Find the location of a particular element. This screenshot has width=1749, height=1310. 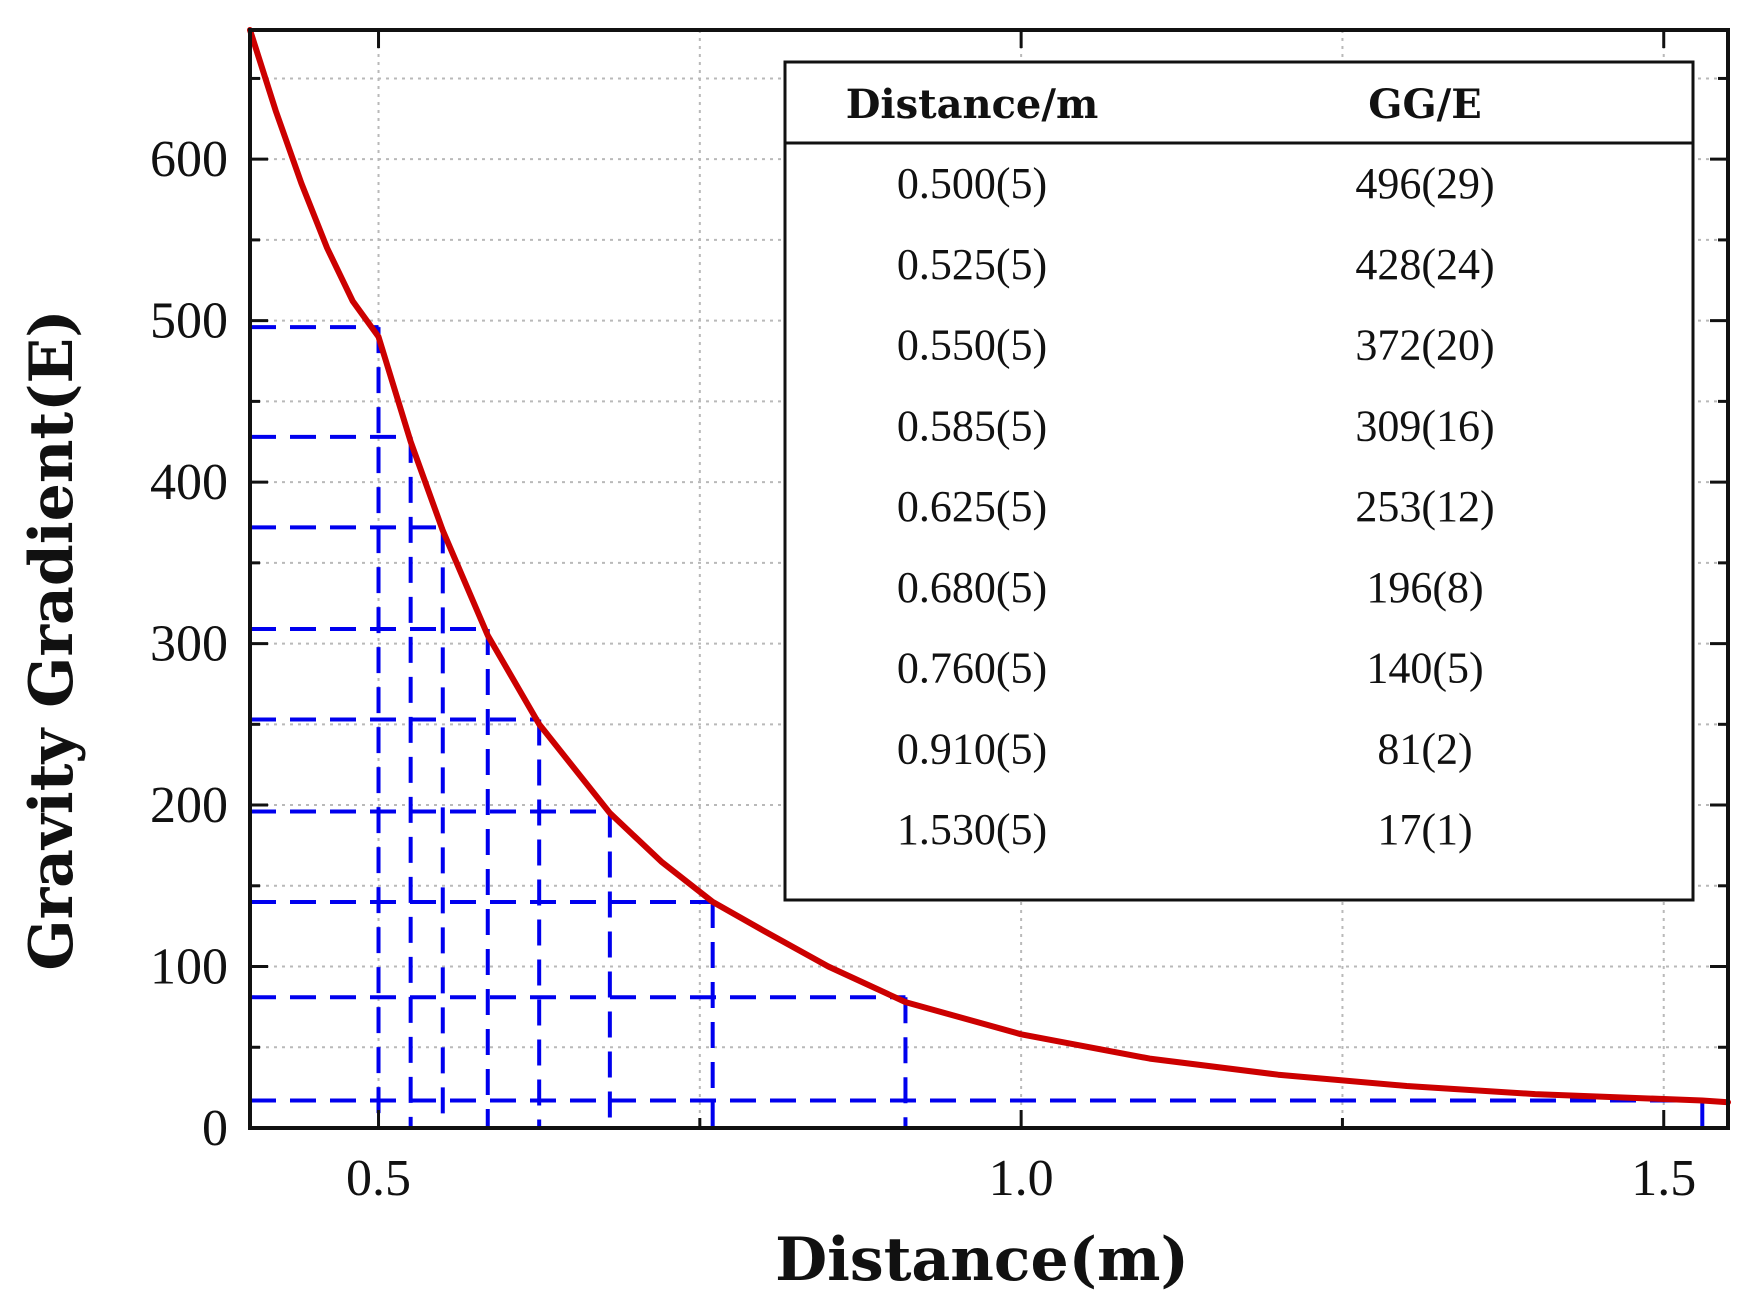

y-axis-title: Gravity Gradient(E) is located at coordinates (52, 639).